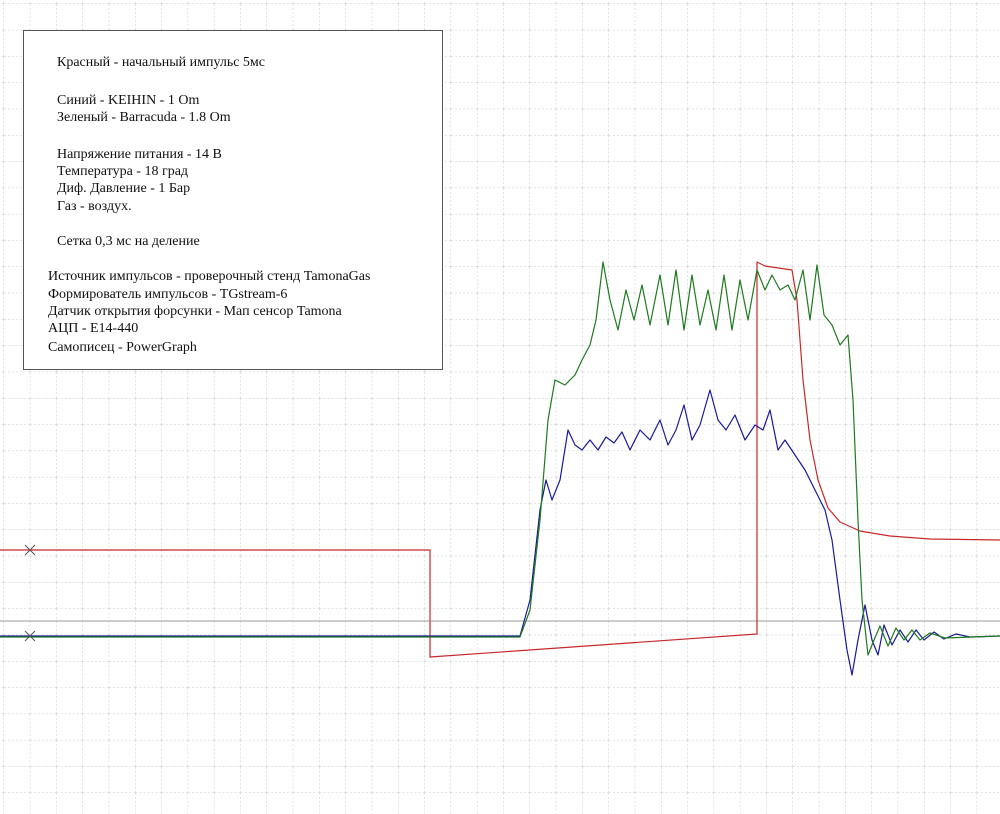 The height and width of the screenshot is (814, 1000). What do you see at coordinates (161, 62) in the screenshot?
I see `note: Красный - начальный импульс 5мс` at bounding box center [161, 62].